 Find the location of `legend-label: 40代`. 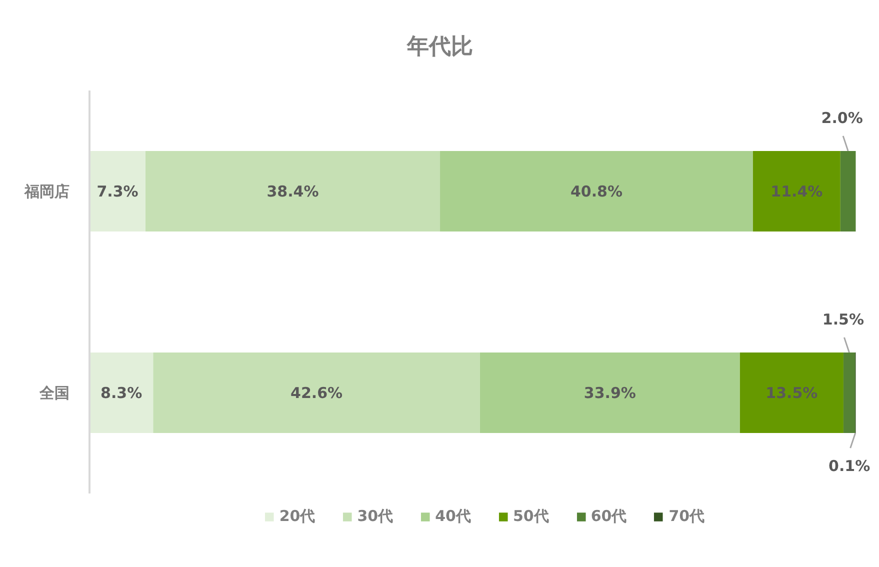

legend-label: 40代 is located at coordinates (453, 516).